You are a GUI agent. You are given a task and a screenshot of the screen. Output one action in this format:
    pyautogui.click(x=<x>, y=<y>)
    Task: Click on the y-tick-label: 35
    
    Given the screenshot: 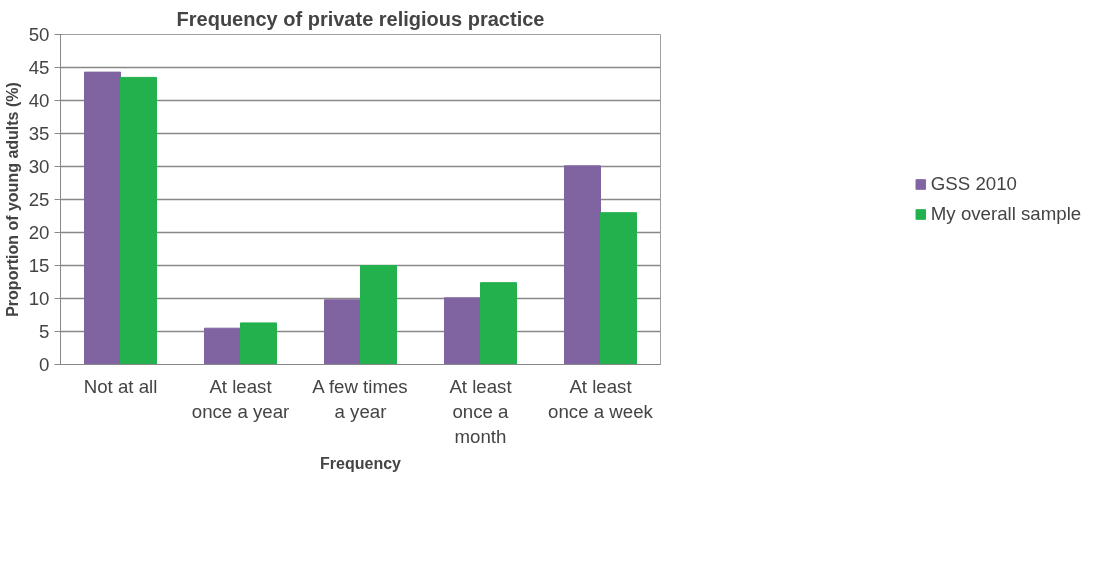 What is the action you would take?
    pyautogui.click(x=39, y=133)
    